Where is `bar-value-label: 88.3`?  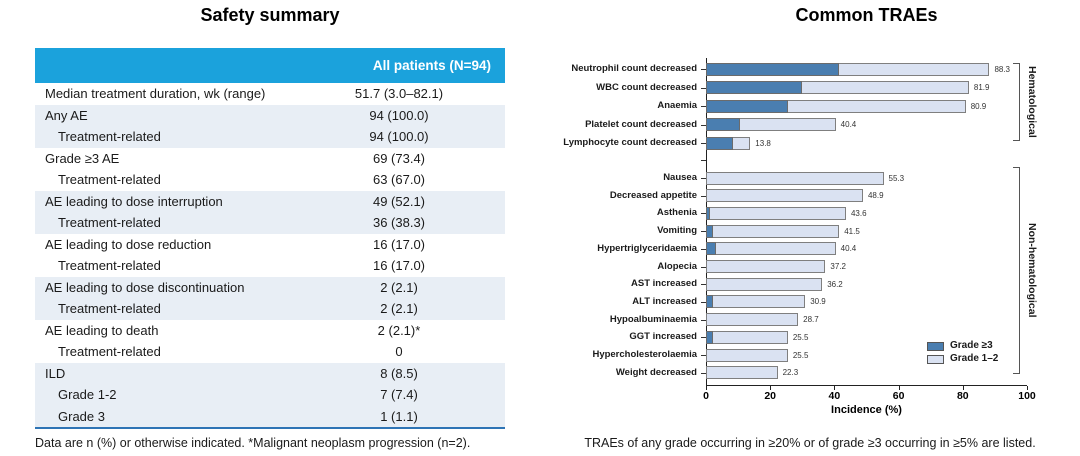 bar-value-label: 88.3 is located at coordinates (1002, 69).